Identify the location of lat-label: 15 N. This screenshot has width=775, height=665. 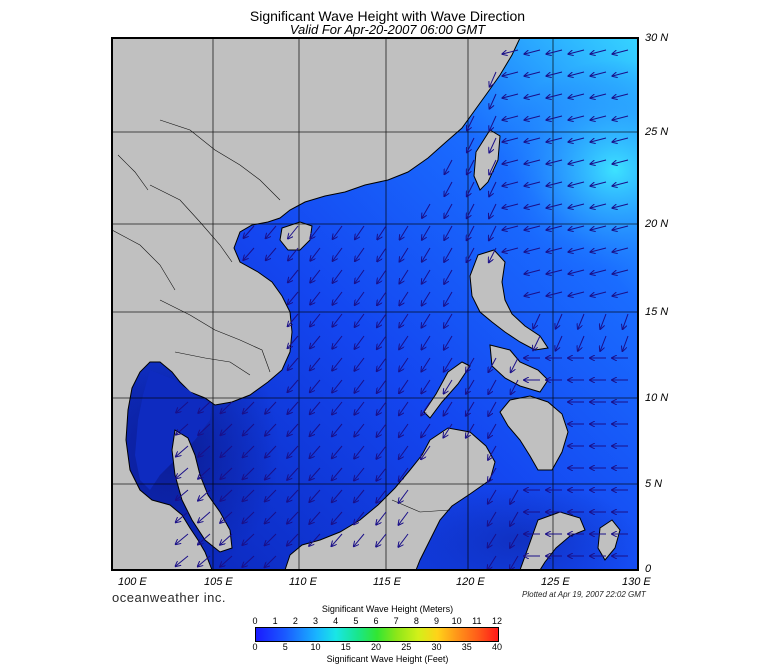
(657, 312).